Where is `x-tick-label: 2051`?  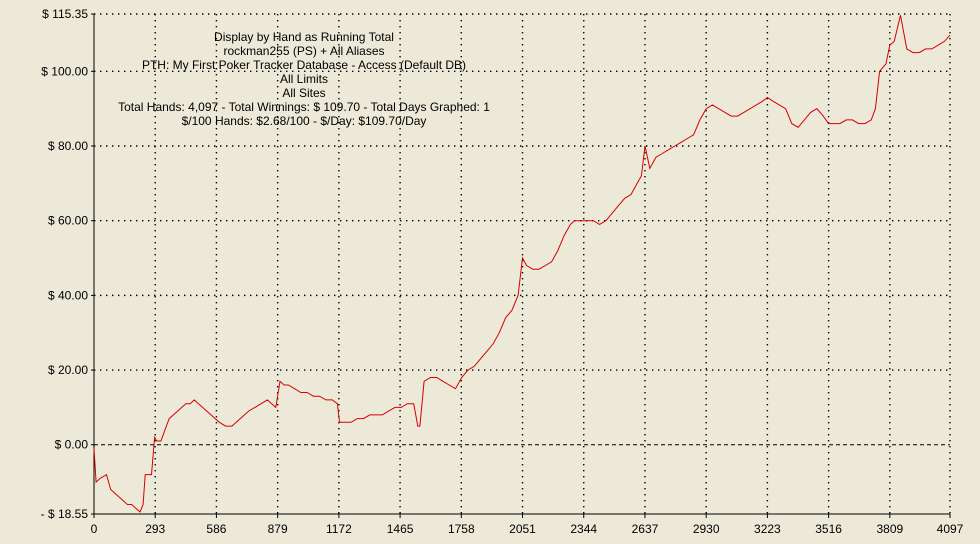 x-tick-label: 2051 is located at coordinates (522, 529).